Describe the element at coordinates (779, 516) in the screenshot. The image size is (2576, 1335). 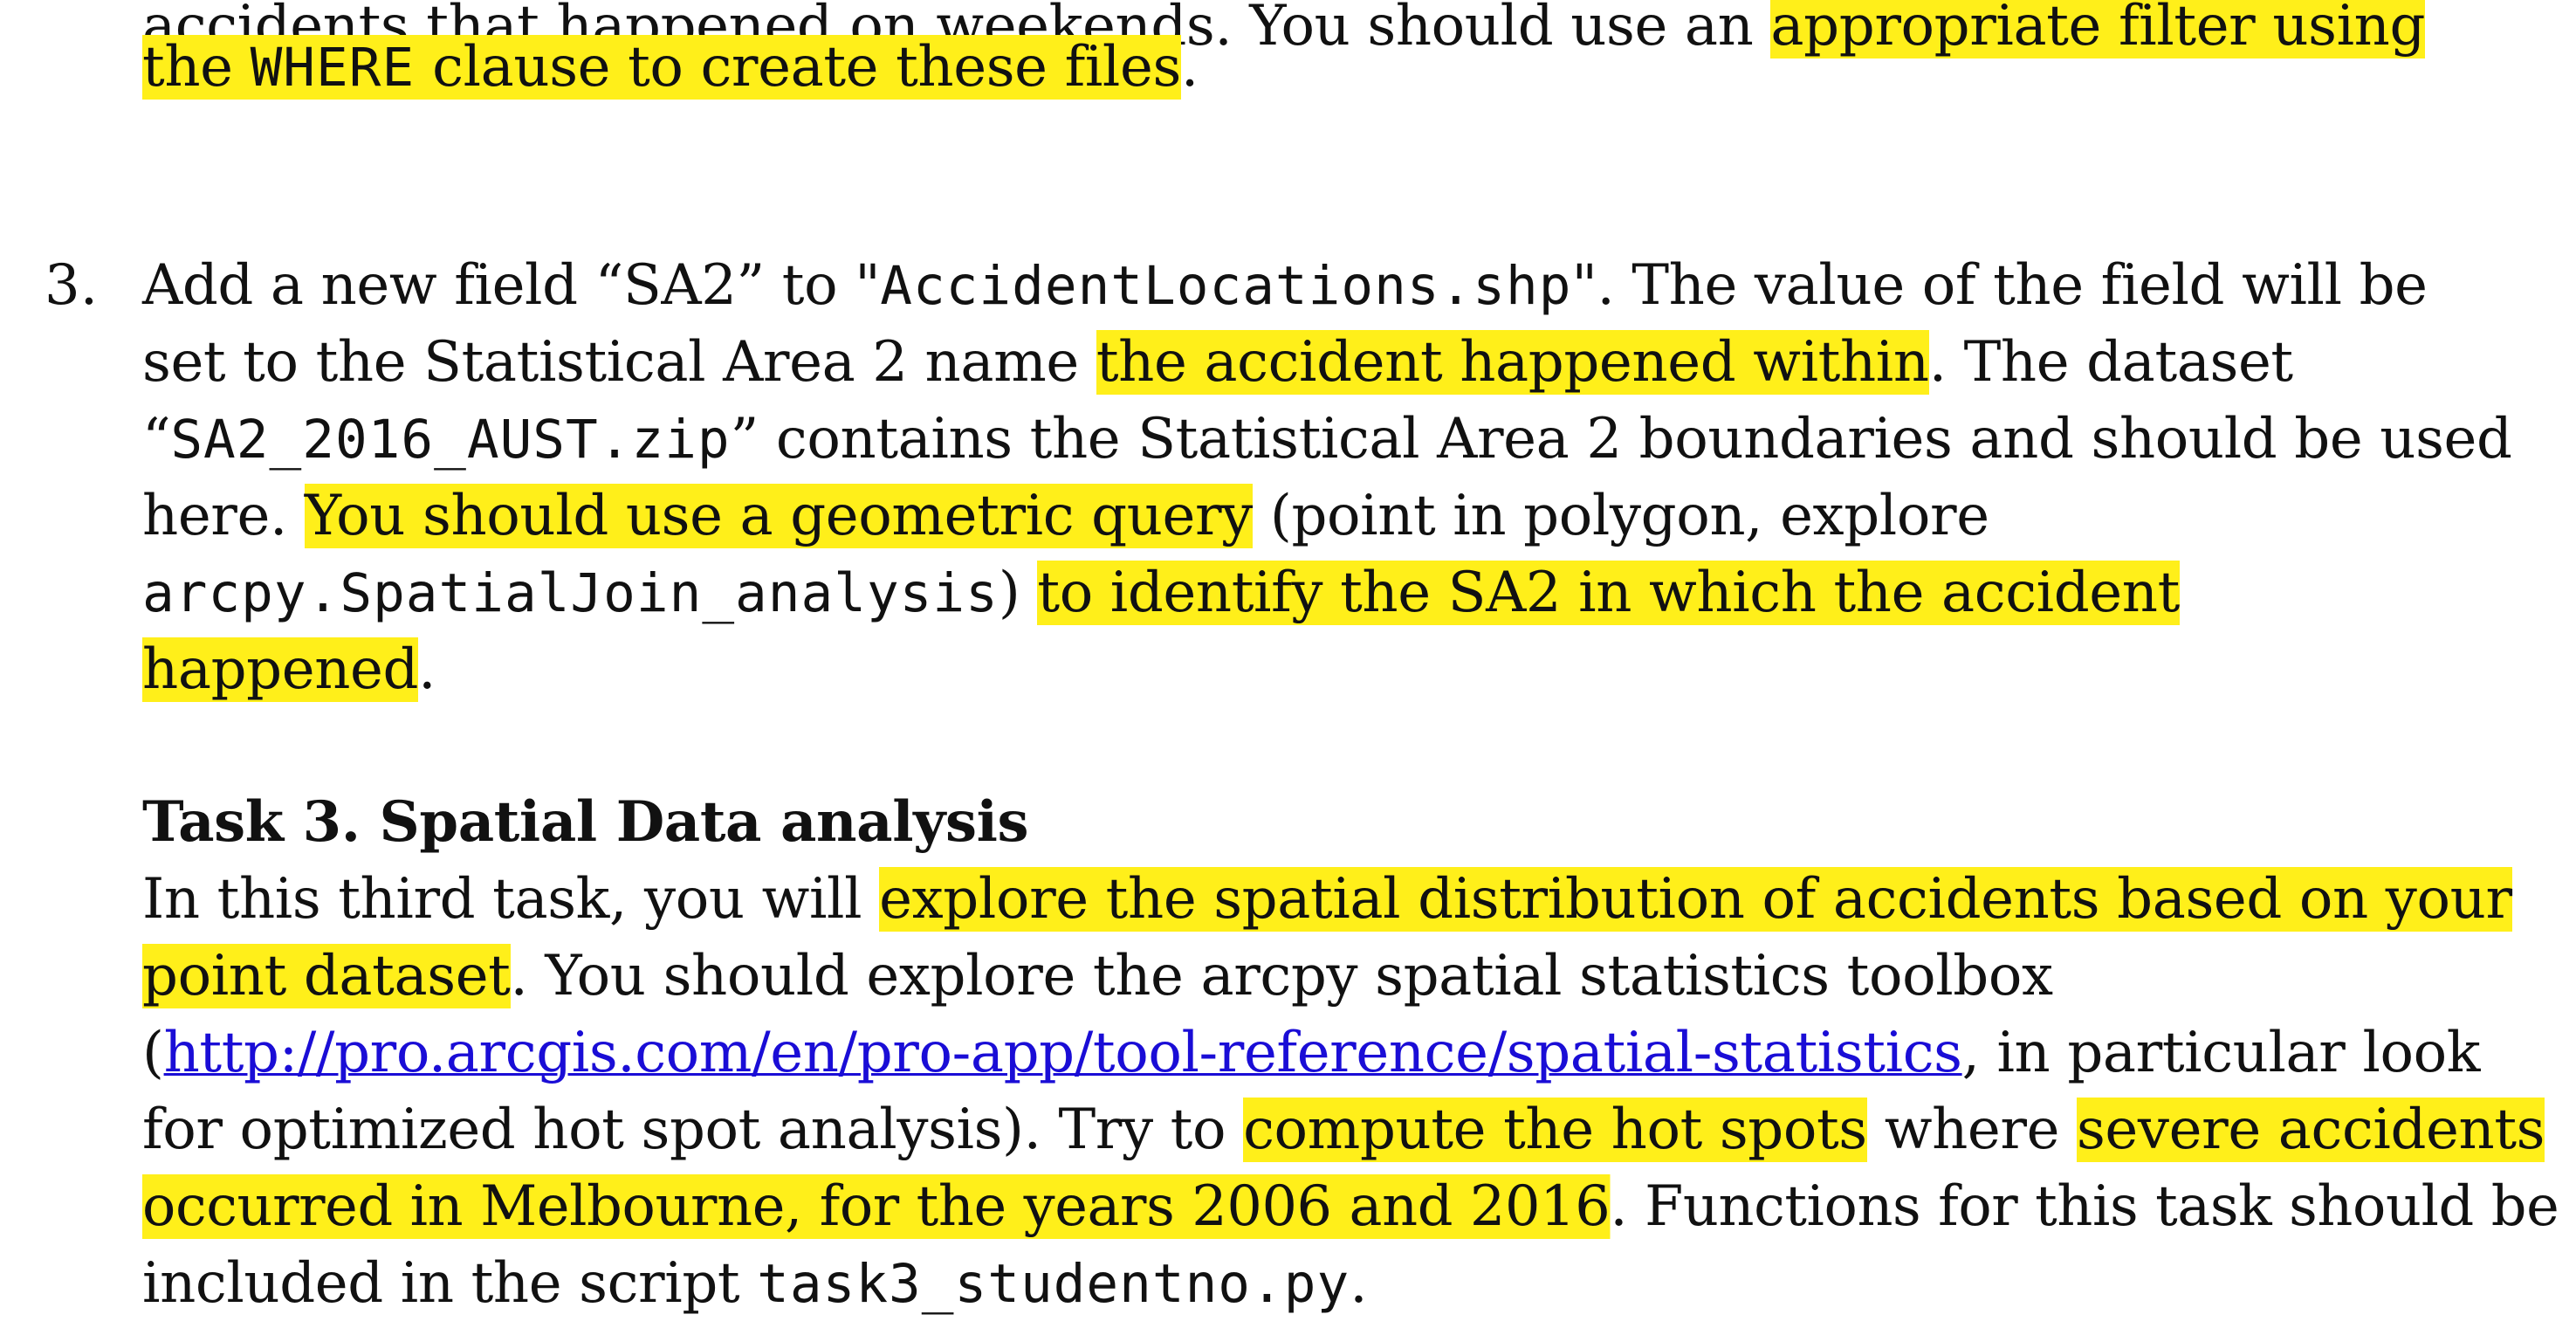
I see `highlight: You should use a geometric query` at that location.